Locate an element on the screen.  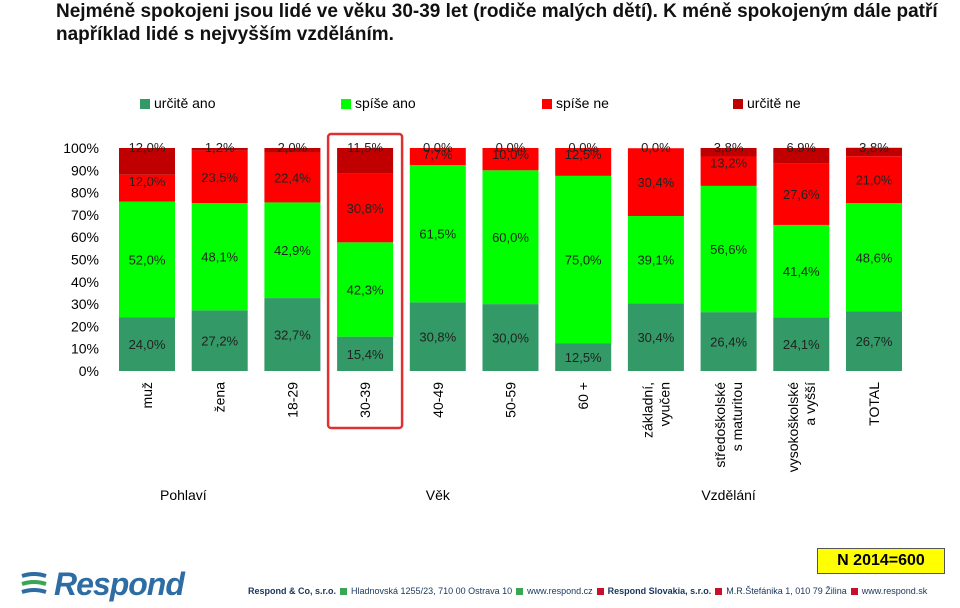
legend-label-3: určitě ne is located at coordinates (774, 103).